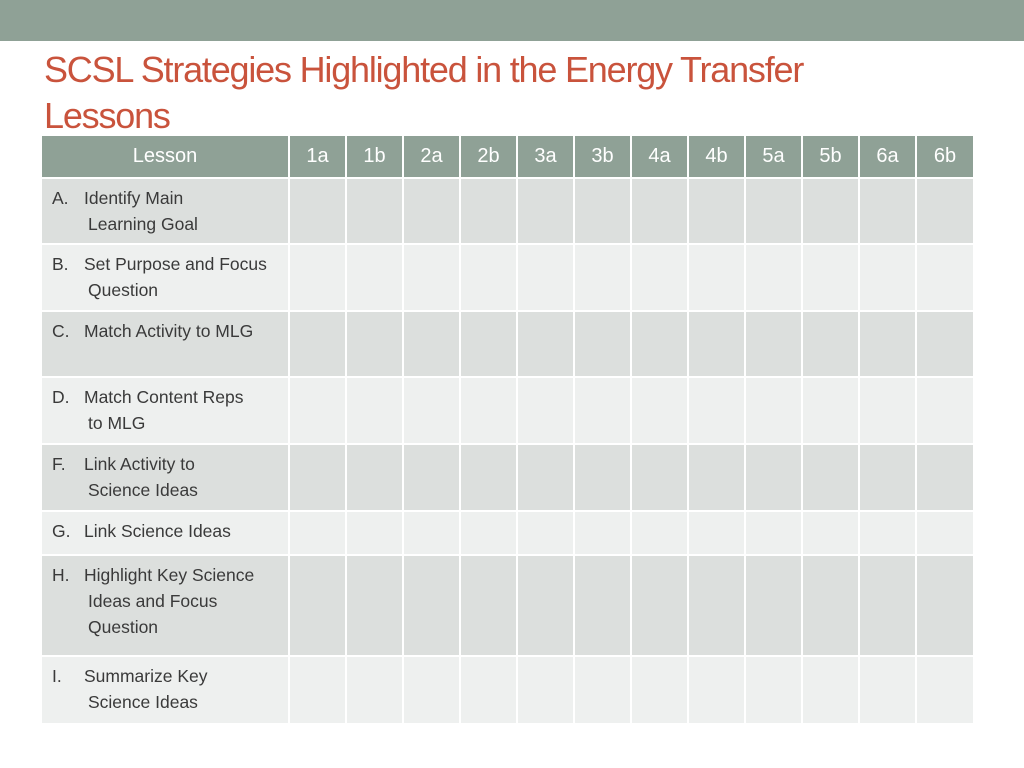 The width and height of the screenshot is (1024, 768). Describe the element at coordinates (374, 157) in the screenshot. I see `header-column: 1b` at that location.